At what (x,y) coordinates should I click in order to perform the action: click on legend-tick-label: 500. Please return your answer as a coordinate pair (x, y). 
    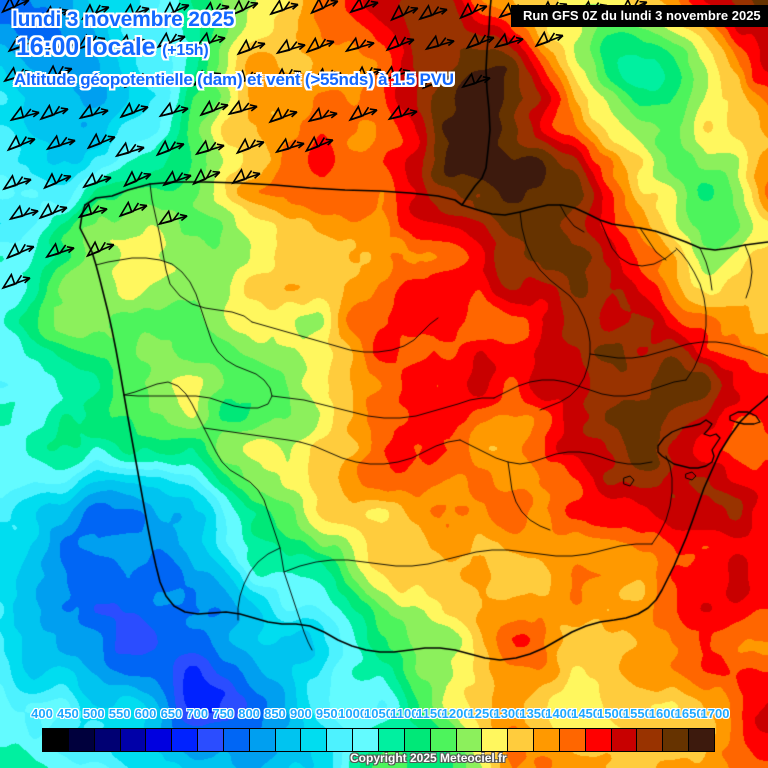
    Looking at the image, I should click on (93, 713).